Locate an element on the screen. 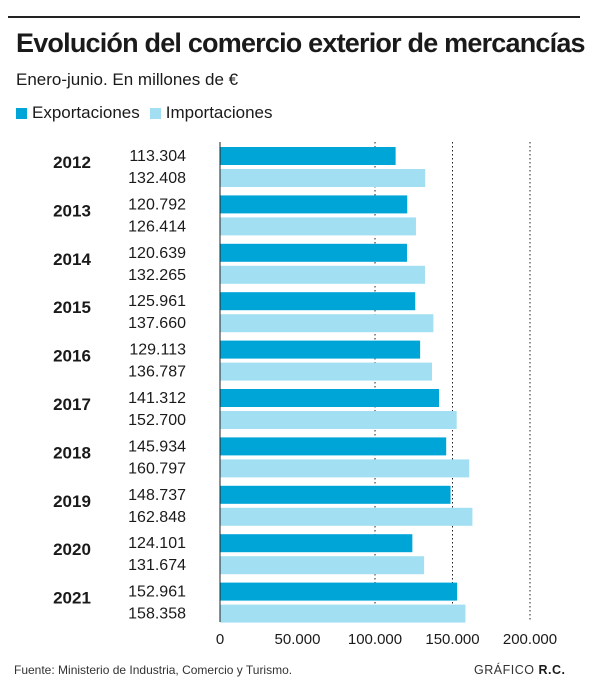  x-tick-label: 200.000 is located at coordinates (530, 639).